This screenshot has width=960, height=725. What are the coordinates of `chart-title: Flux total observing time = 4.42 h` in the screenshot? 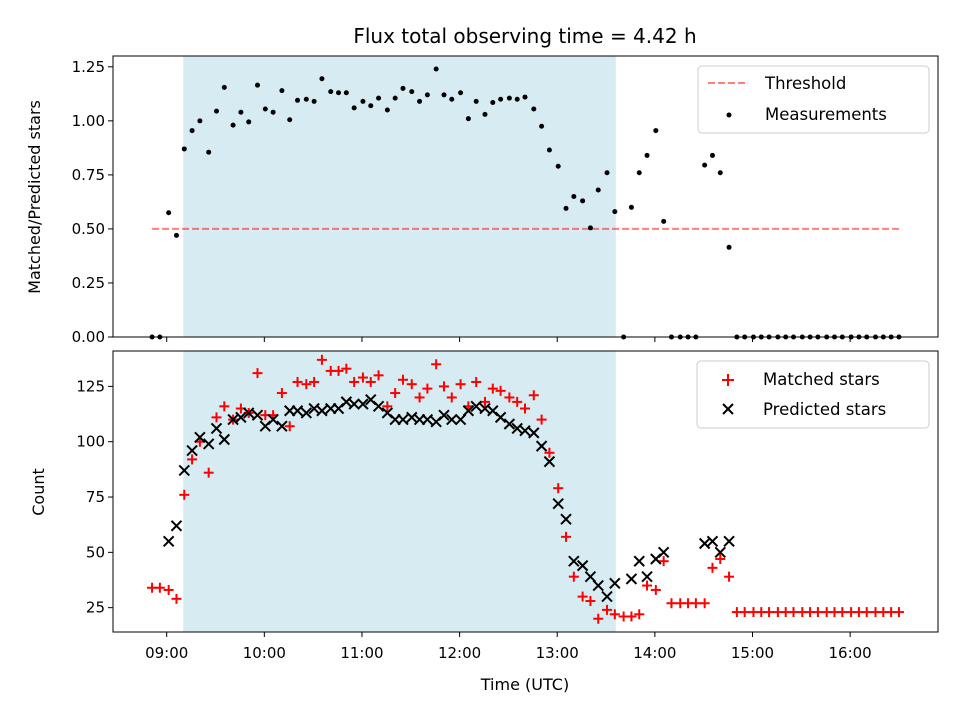 It's located at (524, 36).